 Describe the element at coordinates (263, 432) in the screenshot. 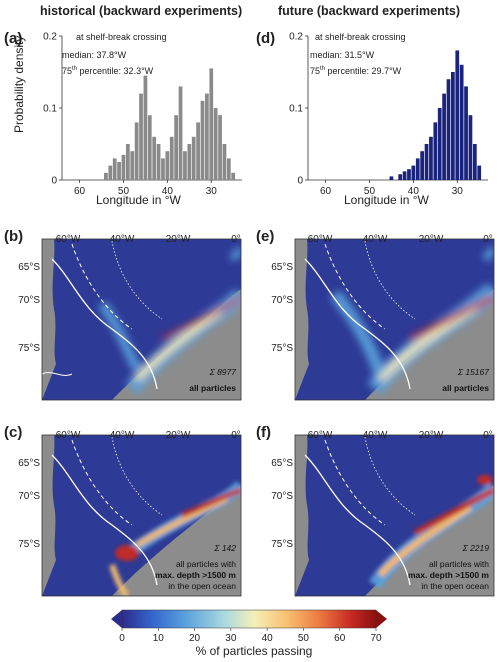

I see `panel-label-f: (f)` at that location.